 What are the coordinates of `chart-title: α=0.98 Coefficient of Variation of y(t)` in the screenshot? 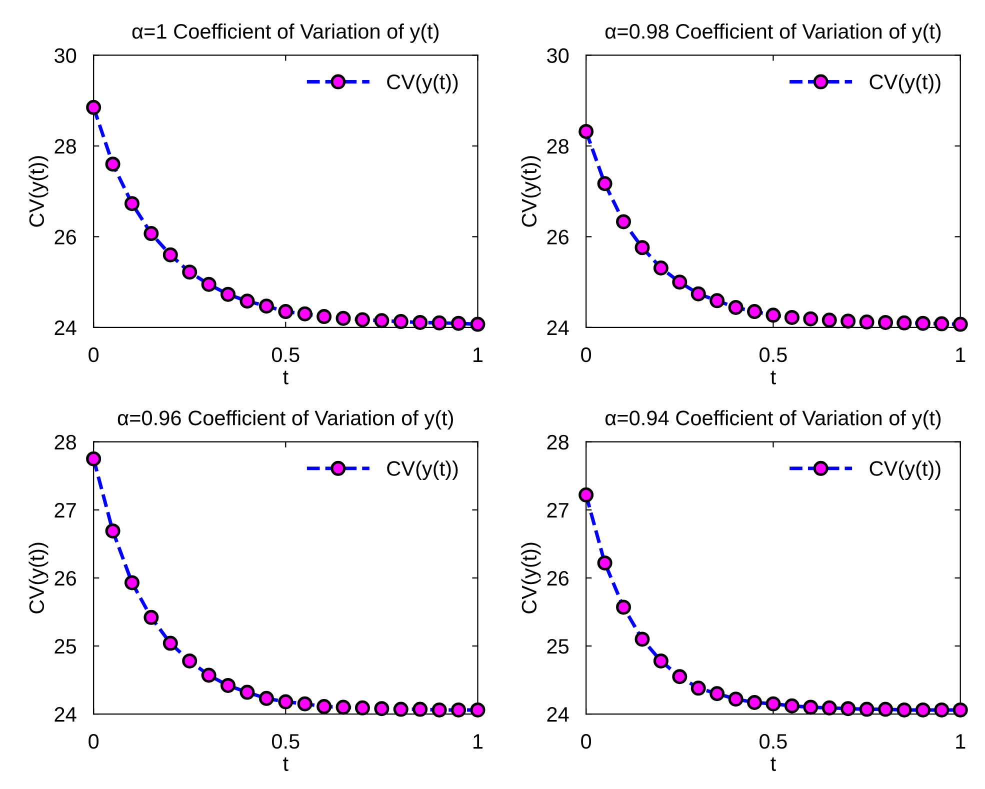 It's located at (773, 33).